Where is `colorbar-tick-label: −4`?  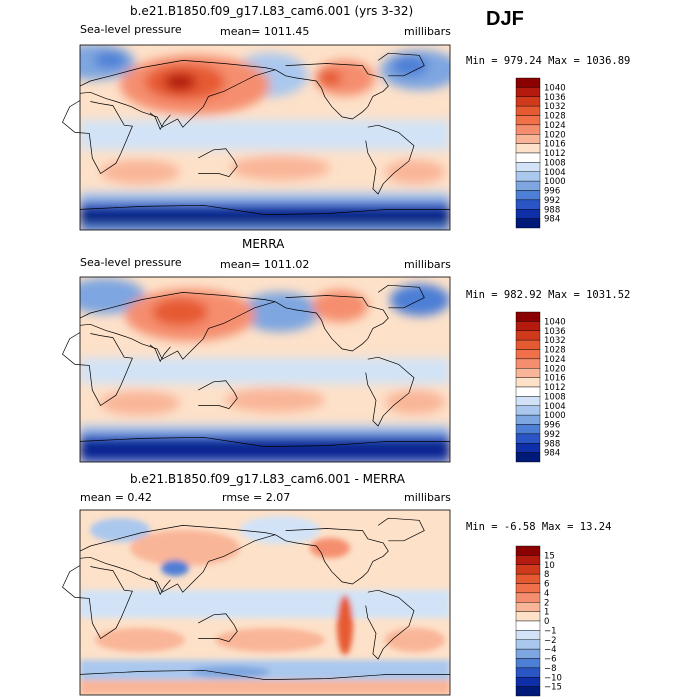
colorbar-tick-label: −4 is located at coordinates (550, 650).